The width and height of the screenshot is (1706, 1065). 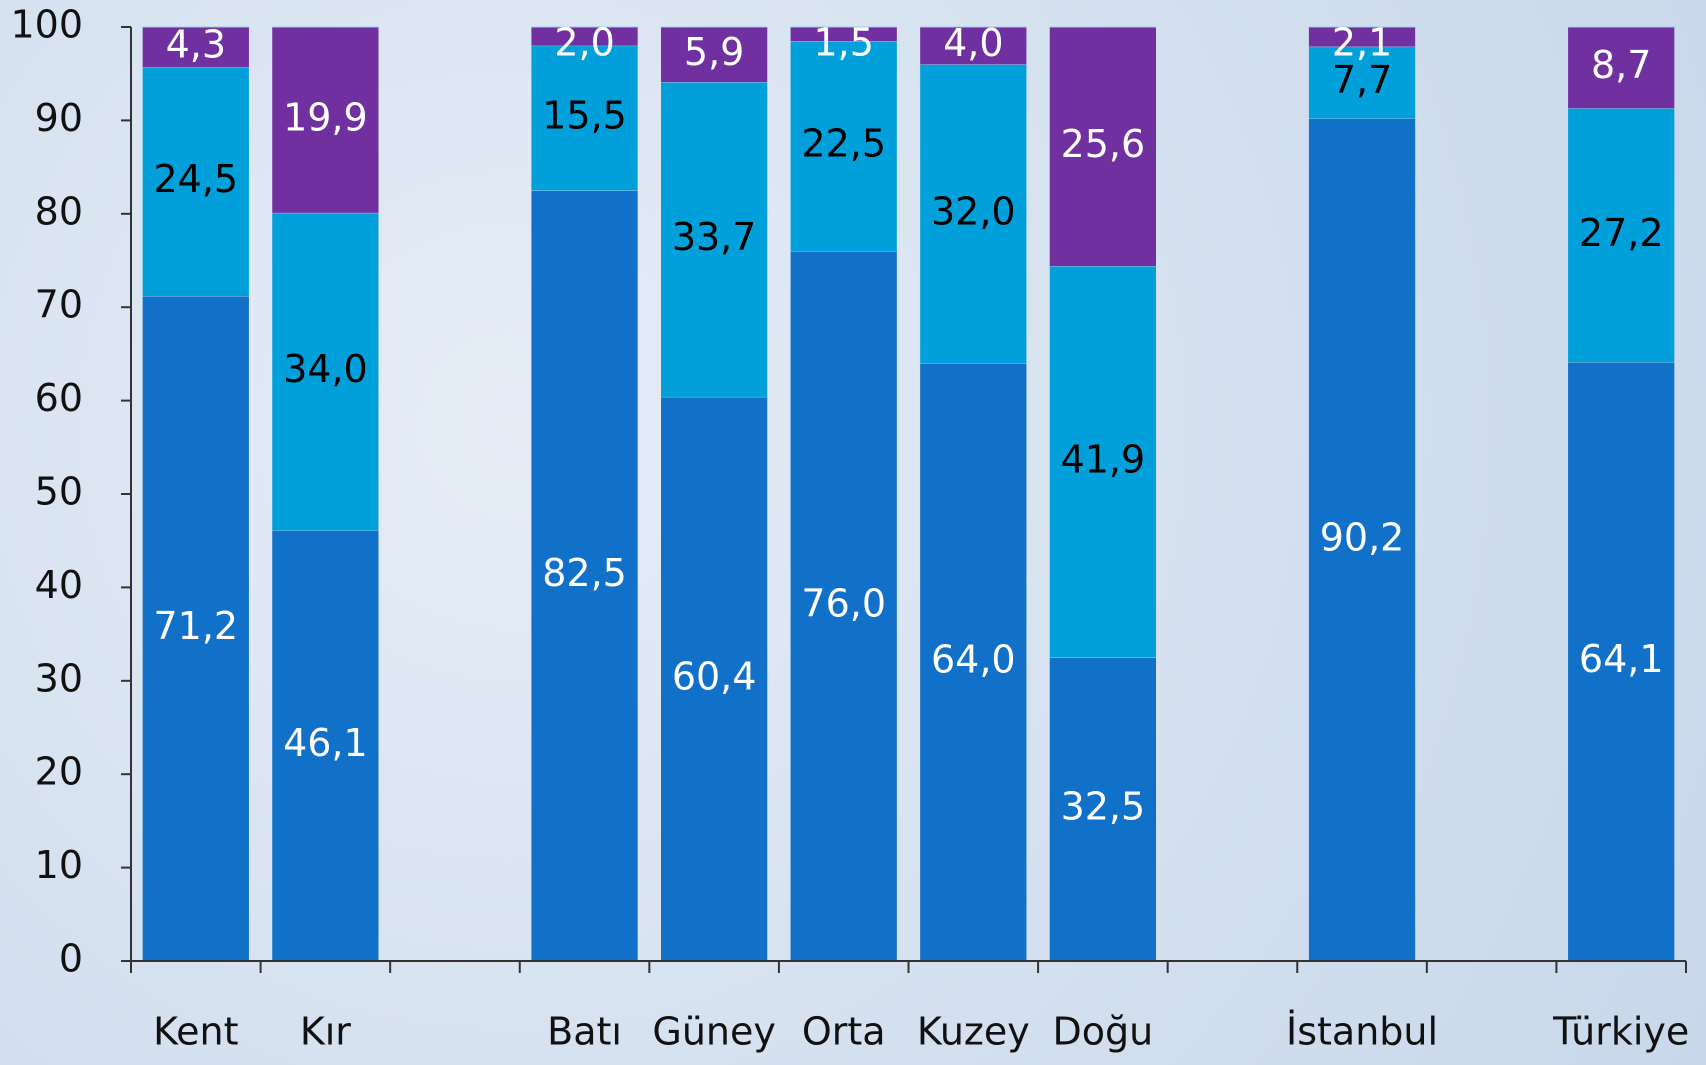 I want to click on value-label: 5,9, so click(x=714, y=52).